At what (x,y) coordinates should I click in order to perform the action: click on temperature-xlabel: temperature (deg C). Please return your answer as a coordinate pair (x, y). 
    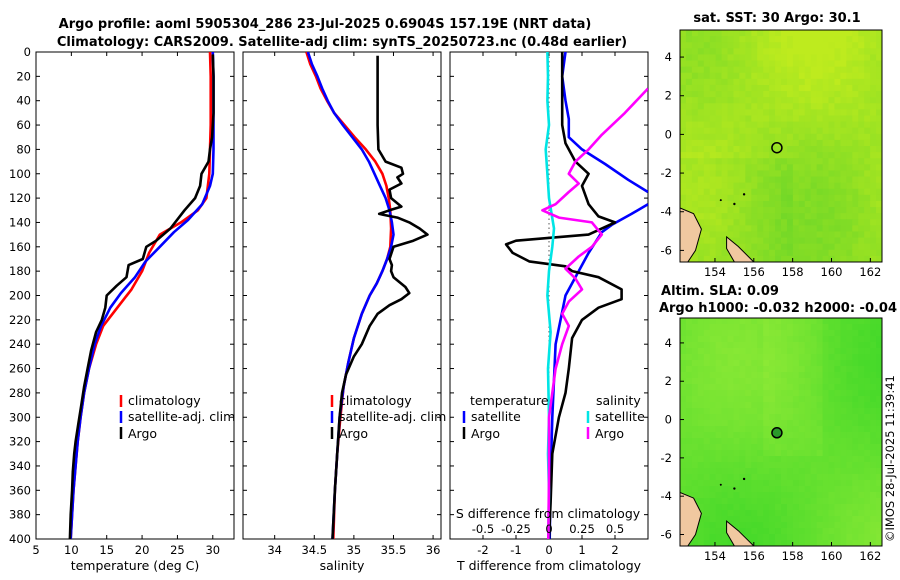
    Looking at the image, I should click on (135, 565).